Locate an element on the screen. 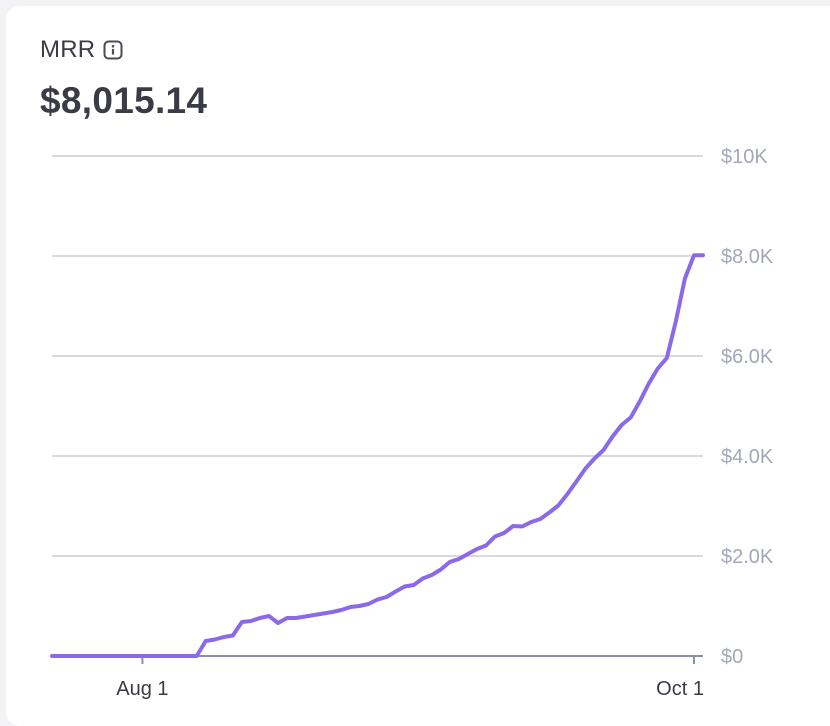 The image size is (830, 726). y-tick-label: $0 is located at coordinates (732, 657).